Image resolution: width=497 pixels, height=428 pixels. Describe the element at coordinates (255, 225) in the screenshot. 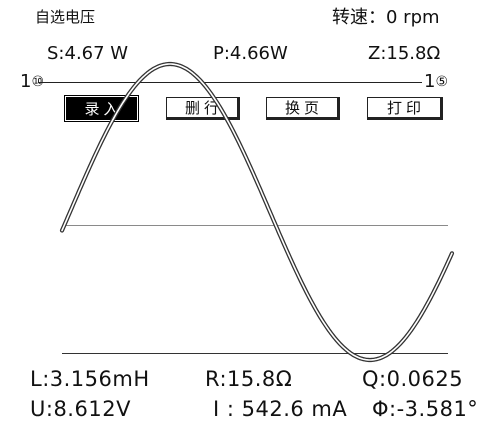

I see `waveform-center-line` at that location.